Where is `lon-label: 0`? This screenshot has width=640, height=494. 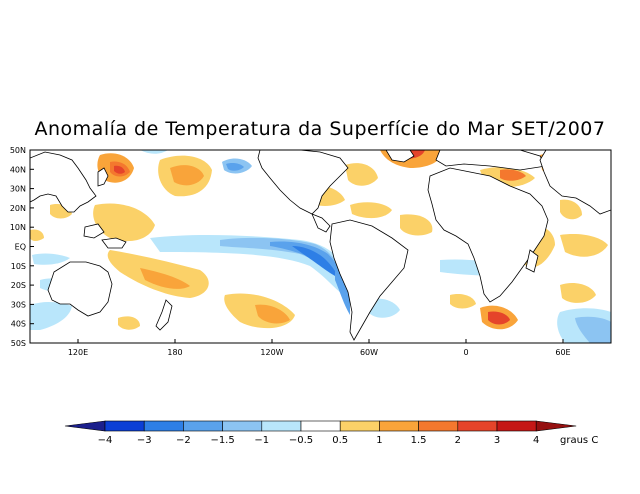
lon-label: 0 is located at coordinates (465, 352).